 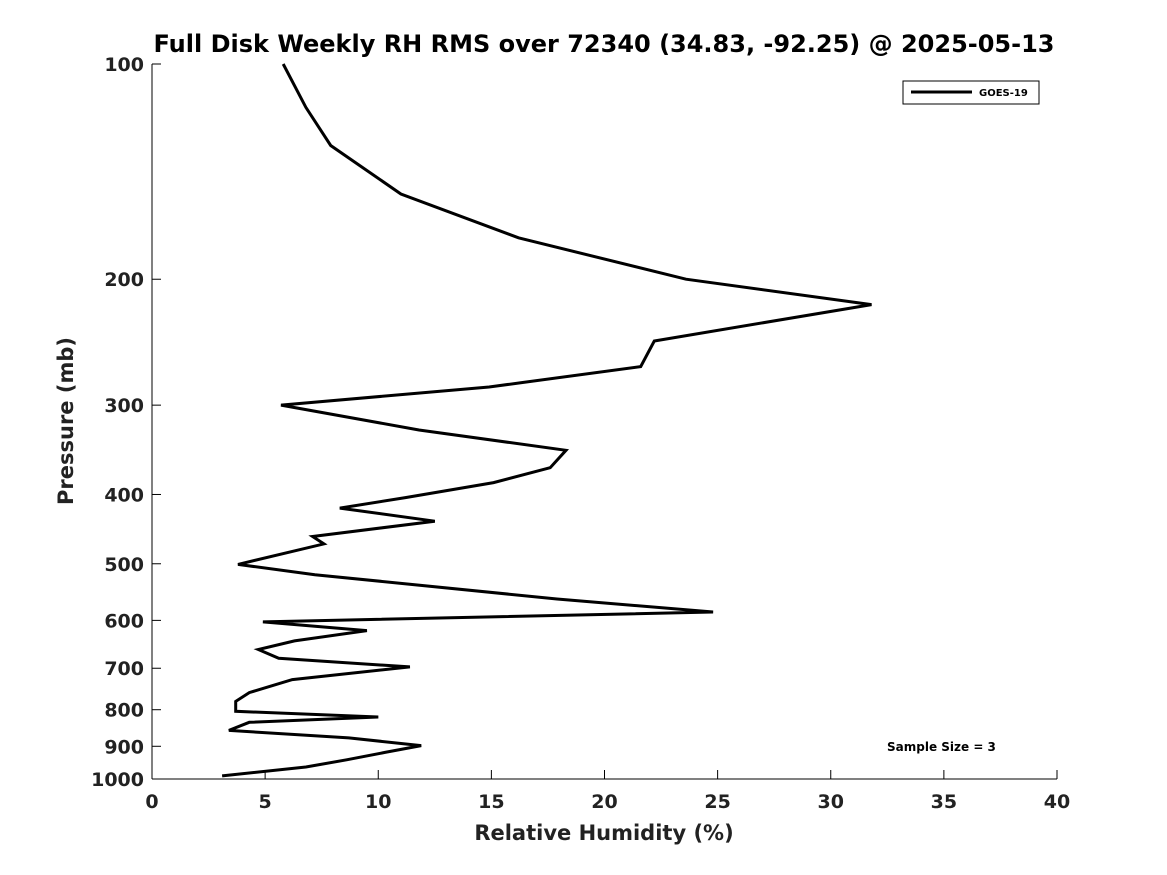 What do you see at coordinates (151, 802) in the screenshot?
I see `x-tick-label: 0` at bounding box center [151, 802].